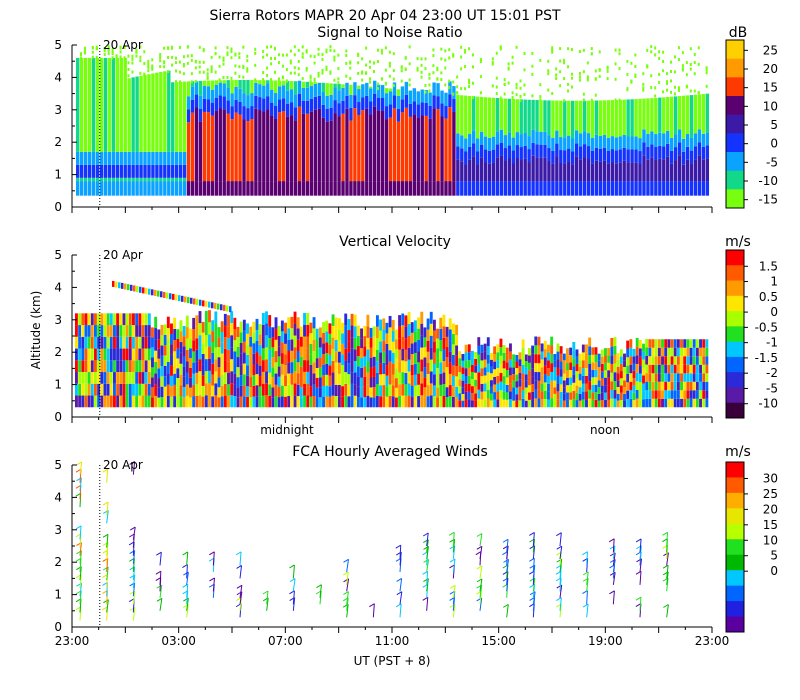  Describe the element at coordinates (735, 349) in the screenshot. I see `colorbar-swatch` at that location.